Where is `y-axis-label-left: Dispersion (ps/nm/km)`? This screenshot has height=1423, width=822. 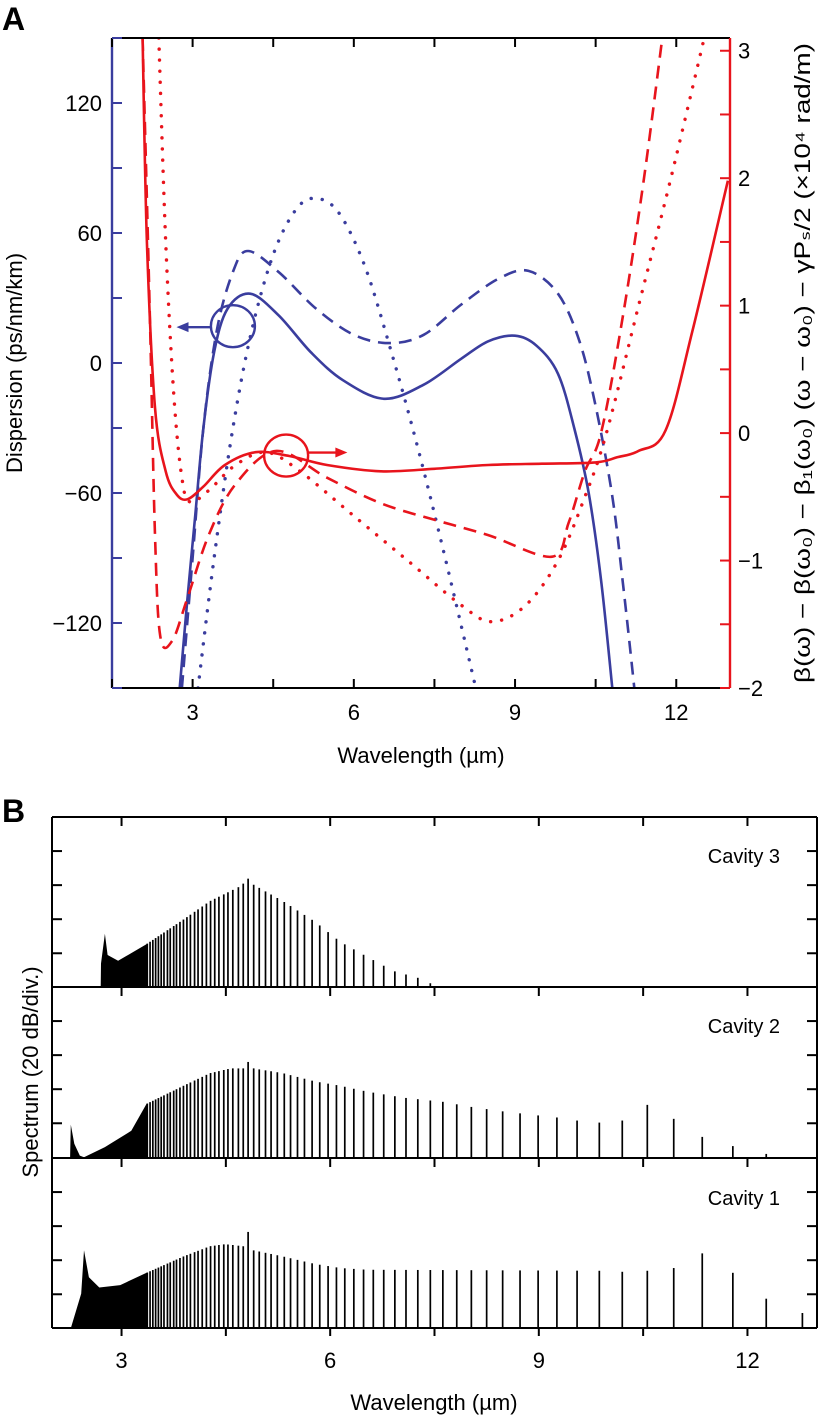 y-axis-label-left: Dispersion (ps/nm/km) is located at coordinates (14, 363).